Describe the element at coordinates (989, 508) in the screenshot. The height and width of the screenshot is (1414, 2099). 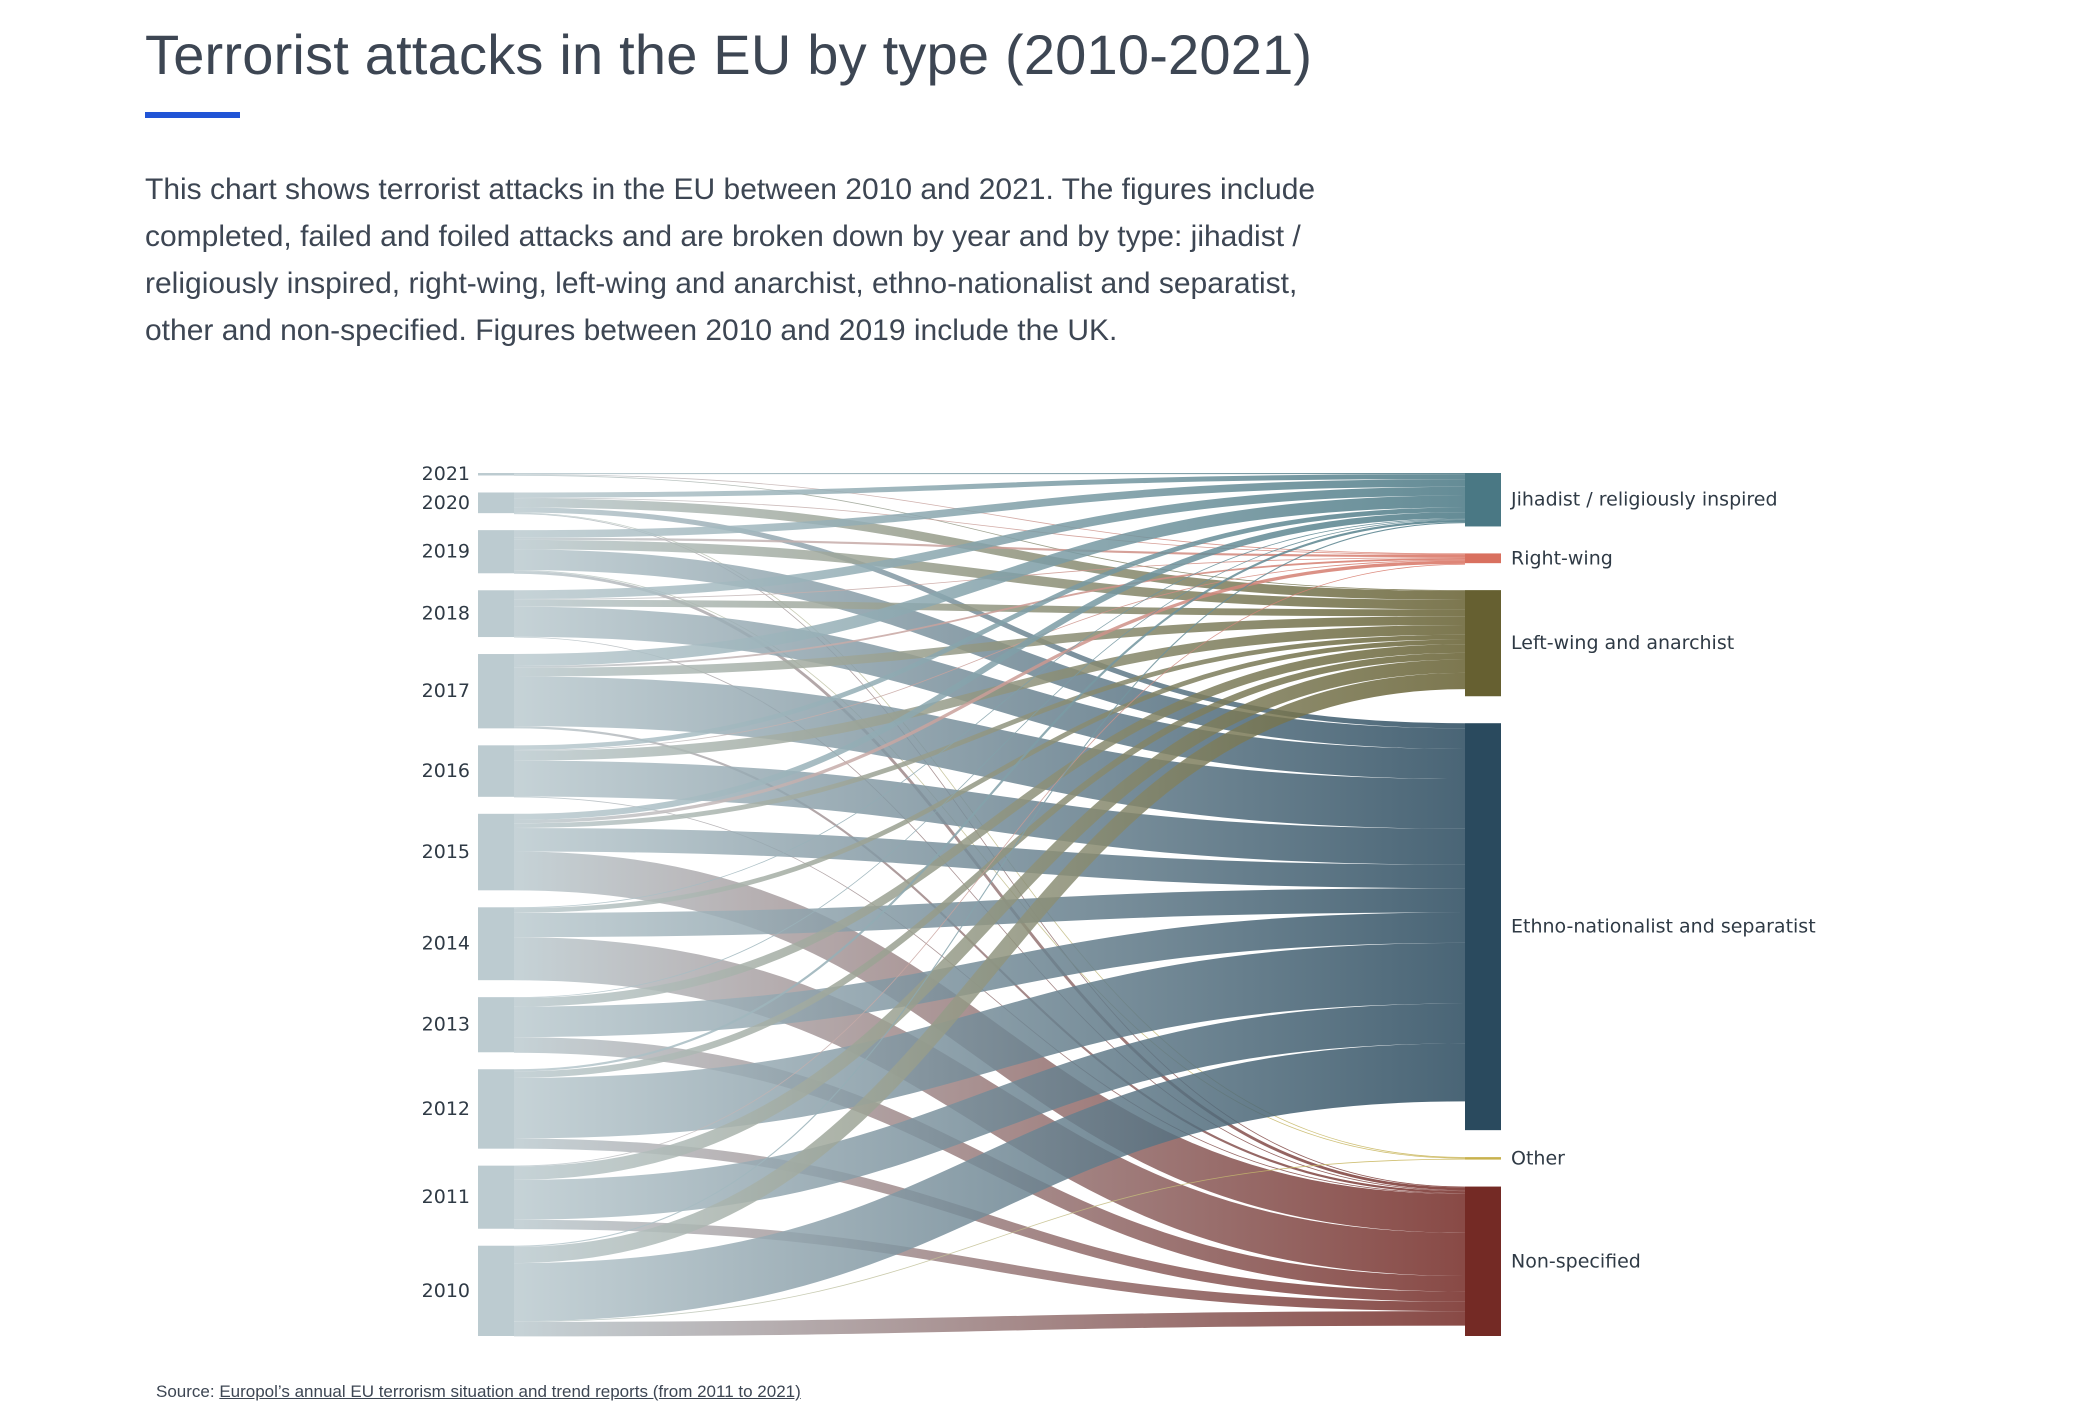
I see `link-2019-to-jihadist-religiously-inspired` at that location.